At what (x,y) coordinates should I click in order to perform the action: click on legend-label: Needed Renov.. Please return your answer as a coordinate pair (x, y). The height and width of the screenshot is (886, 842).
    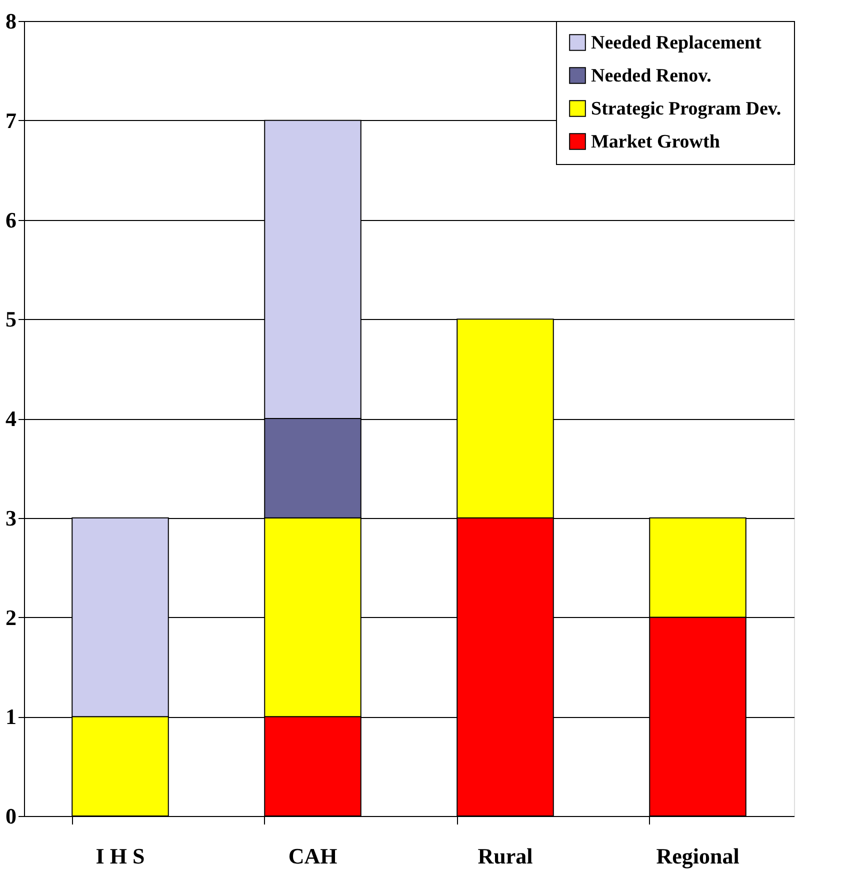
    Looking at the image, I should click on (651, 76).